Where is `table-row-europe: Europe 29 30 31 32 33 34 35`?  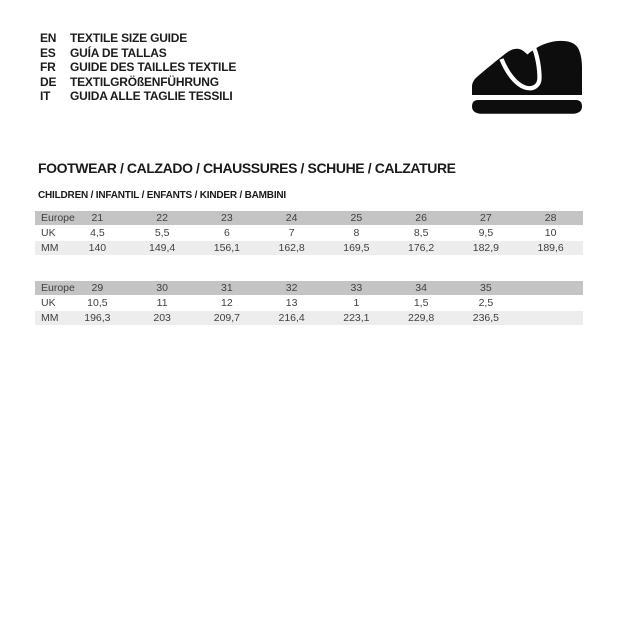 table-row-europe: Europe 29 30 31 32 33 34 35 is located at coordinates (309, 288).